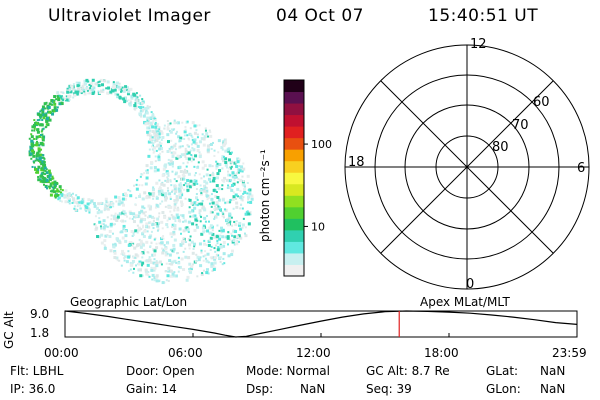  What do you see at coordinates (483, 16) in the screenshot?
I see `time-label: 15:40:51 UT` at bounding box center [483, 16].